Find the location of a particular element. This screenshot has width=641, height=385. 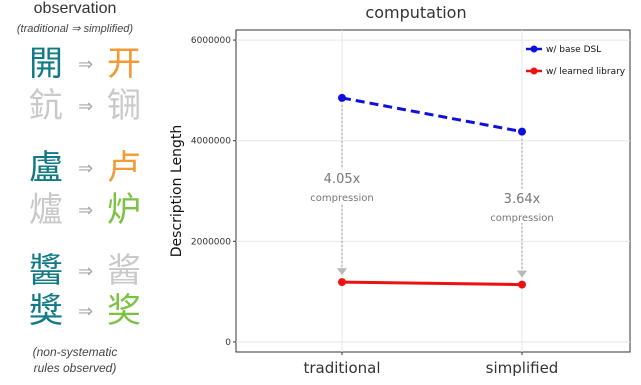

traditional-character: 爐 is located at coordinates (46, 210).